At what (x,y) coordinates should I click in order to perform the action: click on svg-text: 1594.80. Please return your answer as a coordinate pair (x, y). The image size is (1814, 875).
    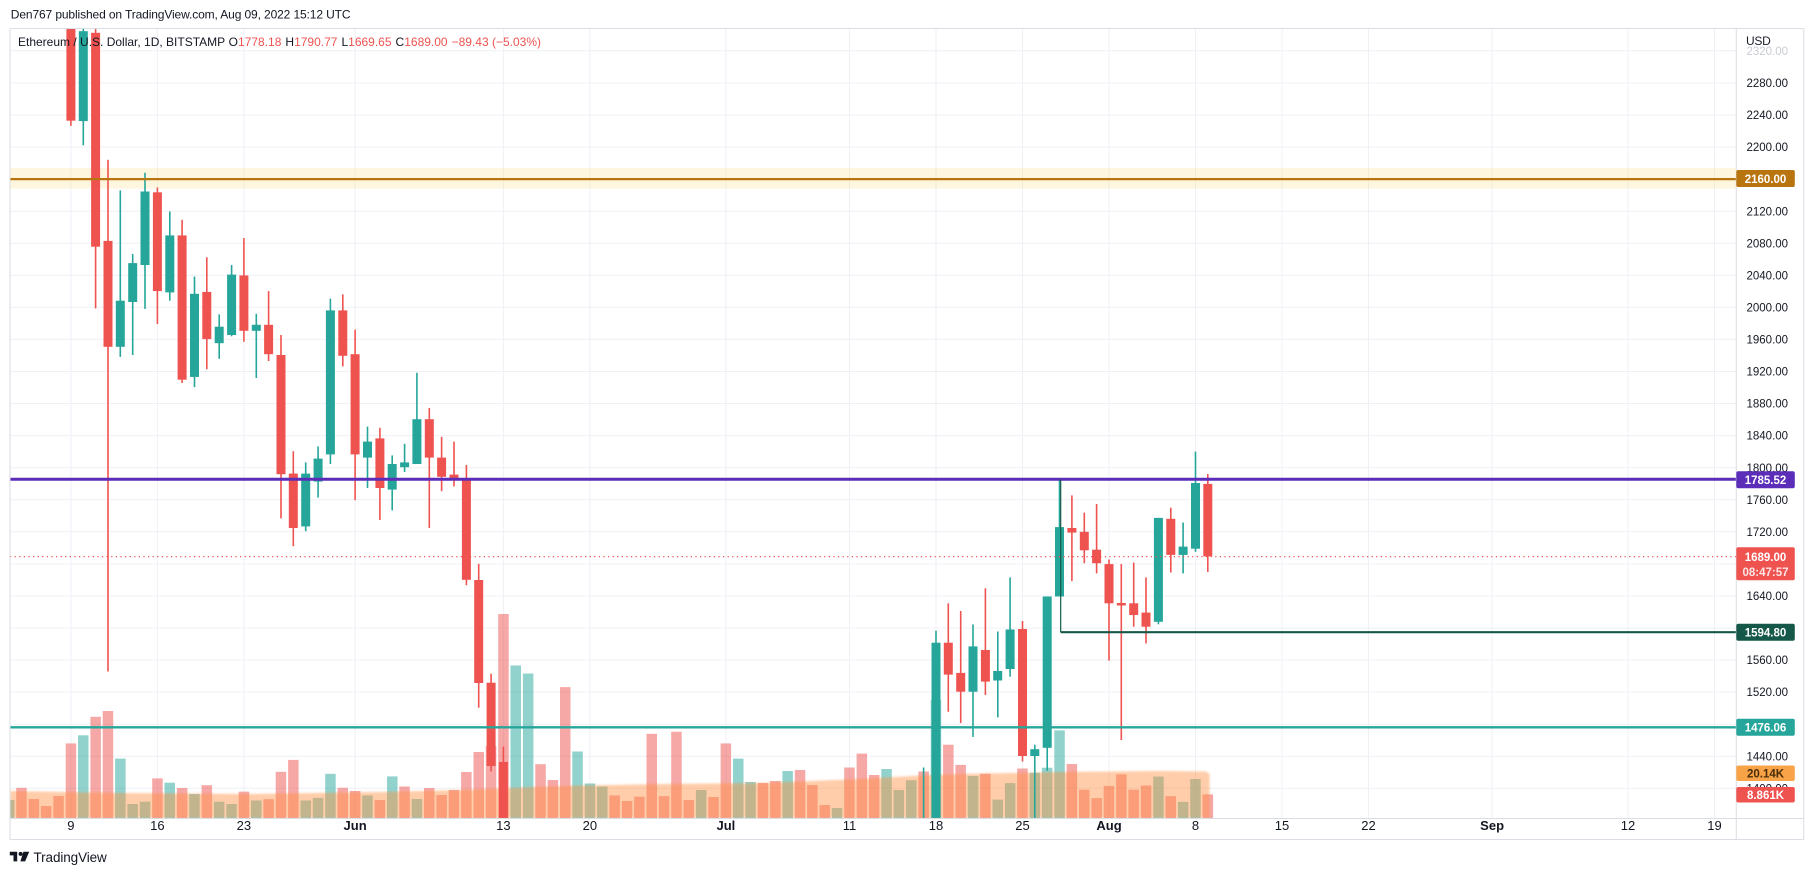
    Looking at the image, I should click on (1766, 634).